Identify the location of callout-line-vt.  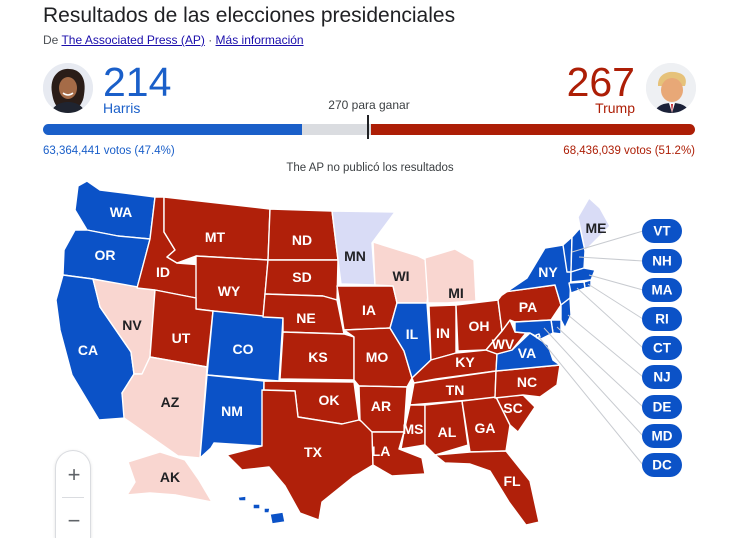
(607, 241).